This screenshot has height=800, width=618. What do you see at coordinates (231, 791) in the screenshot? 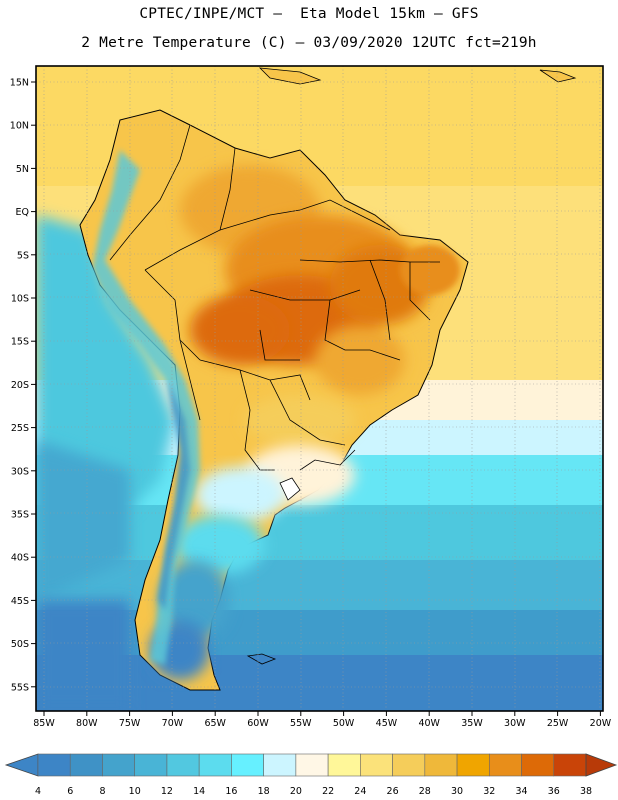
I see `colorbar-label: 16` at bounding box center [231, 791].